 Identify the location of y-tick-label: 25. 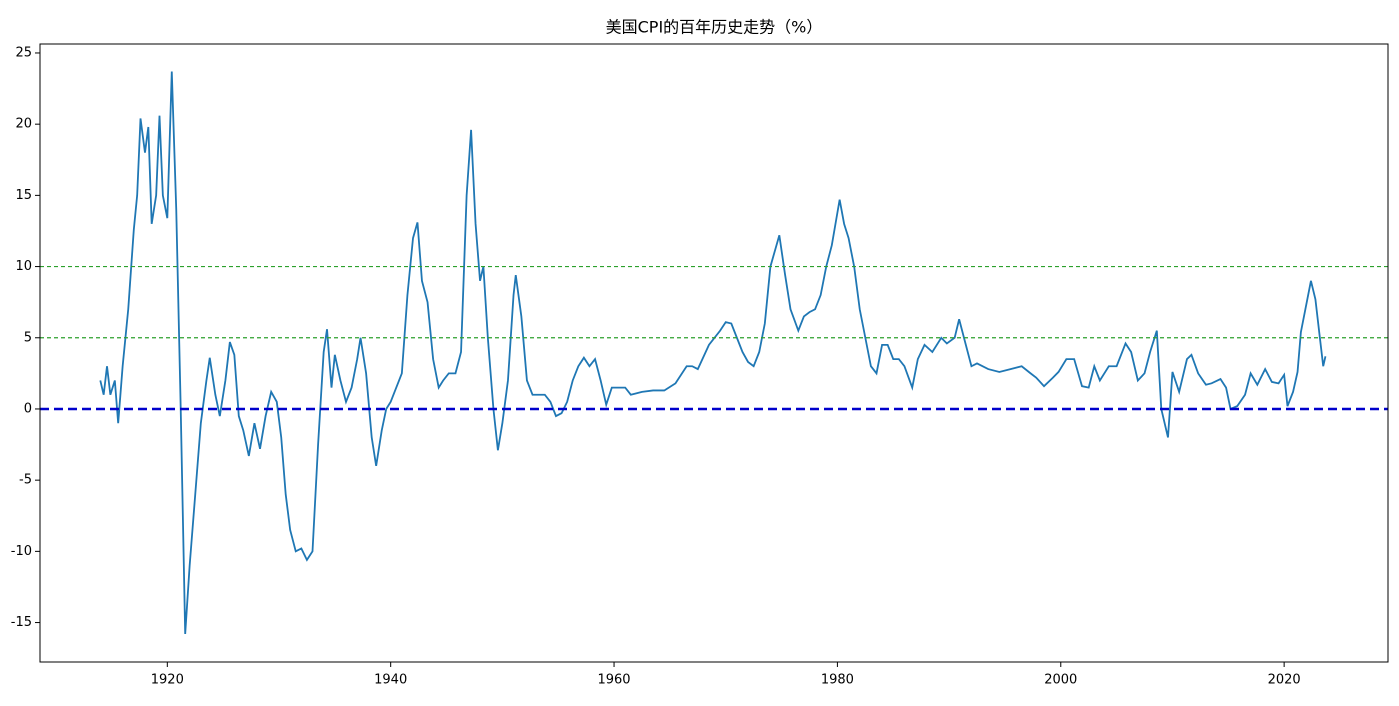
(23, 52).